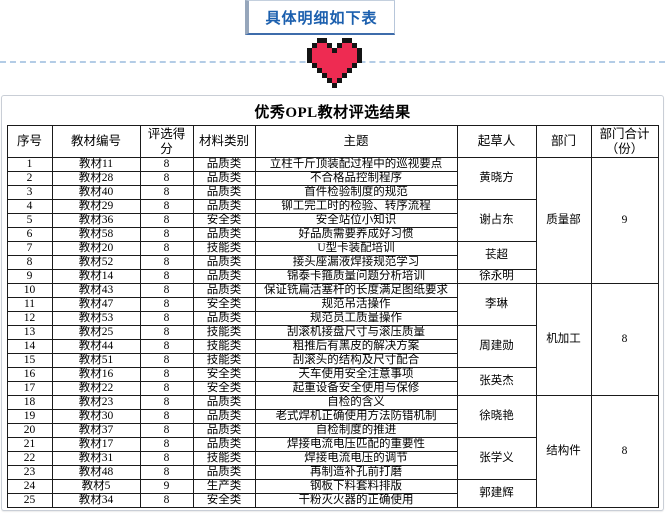  Describe the element at coordinates (563, 451) in the screenshot. I see `cell-department: 结构件` at that location.